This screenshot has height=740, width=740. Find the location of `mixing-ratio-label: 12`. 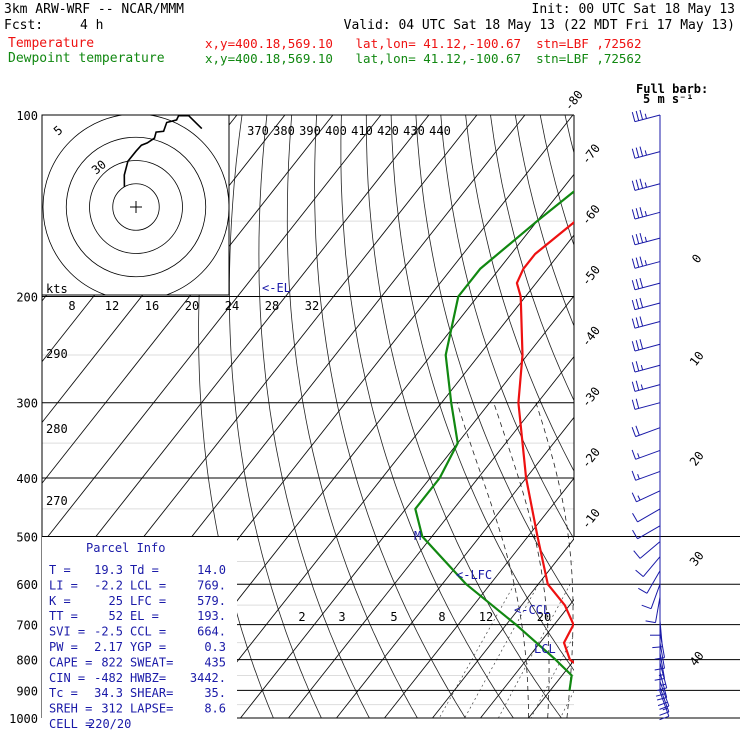

mixing-ratio-label: 12 is located at coordinates (486, 617).